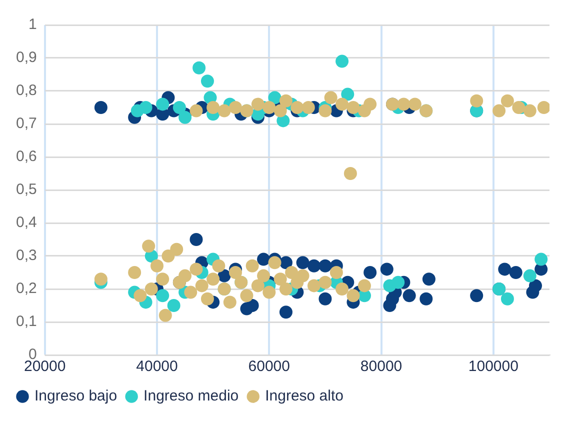 This screenshot has height=422, width=564. What do you see at coordinates (26, 255) in the screenshot?
I see `y-tick-label: 0,3` at bounding box center [26, 255].